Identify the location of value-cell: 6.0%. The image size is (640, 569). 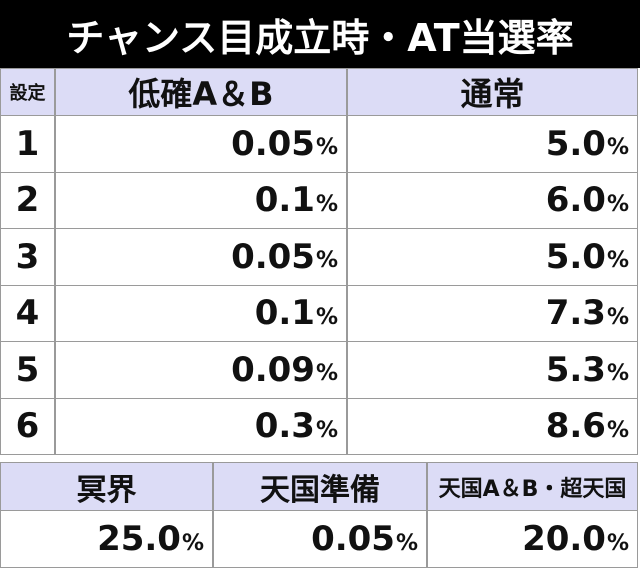
(492, 200).